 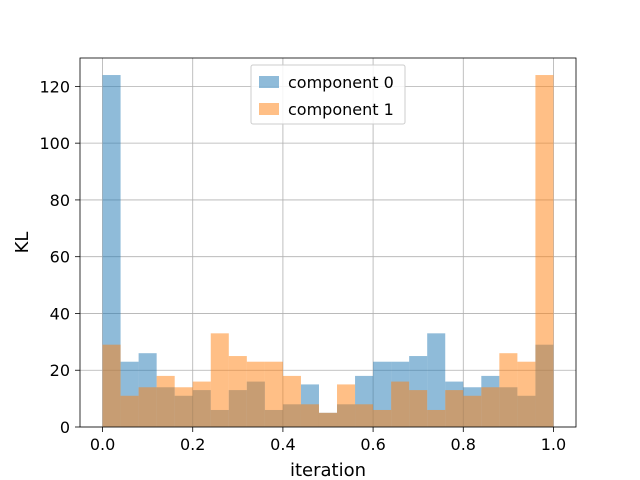 I want to click on y-axis-label: KL, so click(x=22, y=243).